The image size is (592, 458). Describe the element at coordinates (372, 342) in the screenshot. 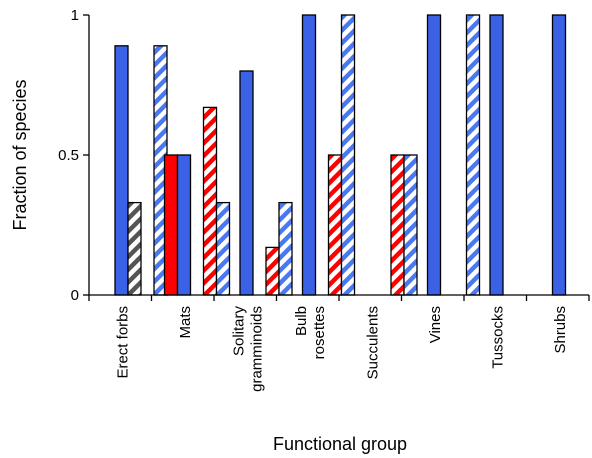

I see `x-category-label: Succulents` at that location.